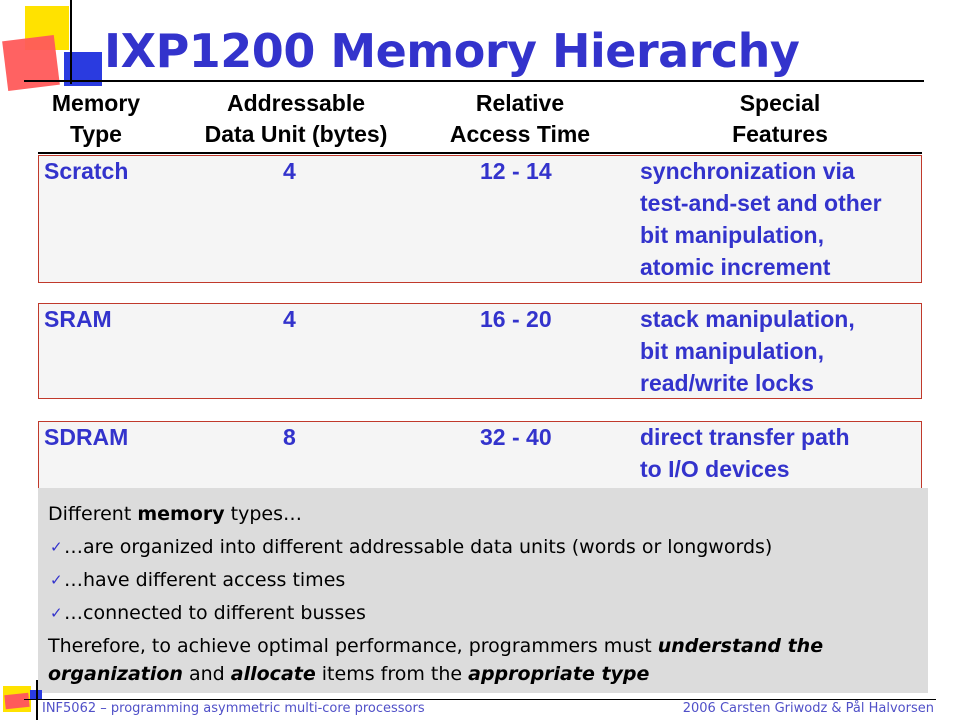 The height and width of the screenshot is (720, 960). What do you see at coordinates (86, 437) in the screenshot?
I see `cell-memory-type: SDRAM` at bounding box center [86, 437].